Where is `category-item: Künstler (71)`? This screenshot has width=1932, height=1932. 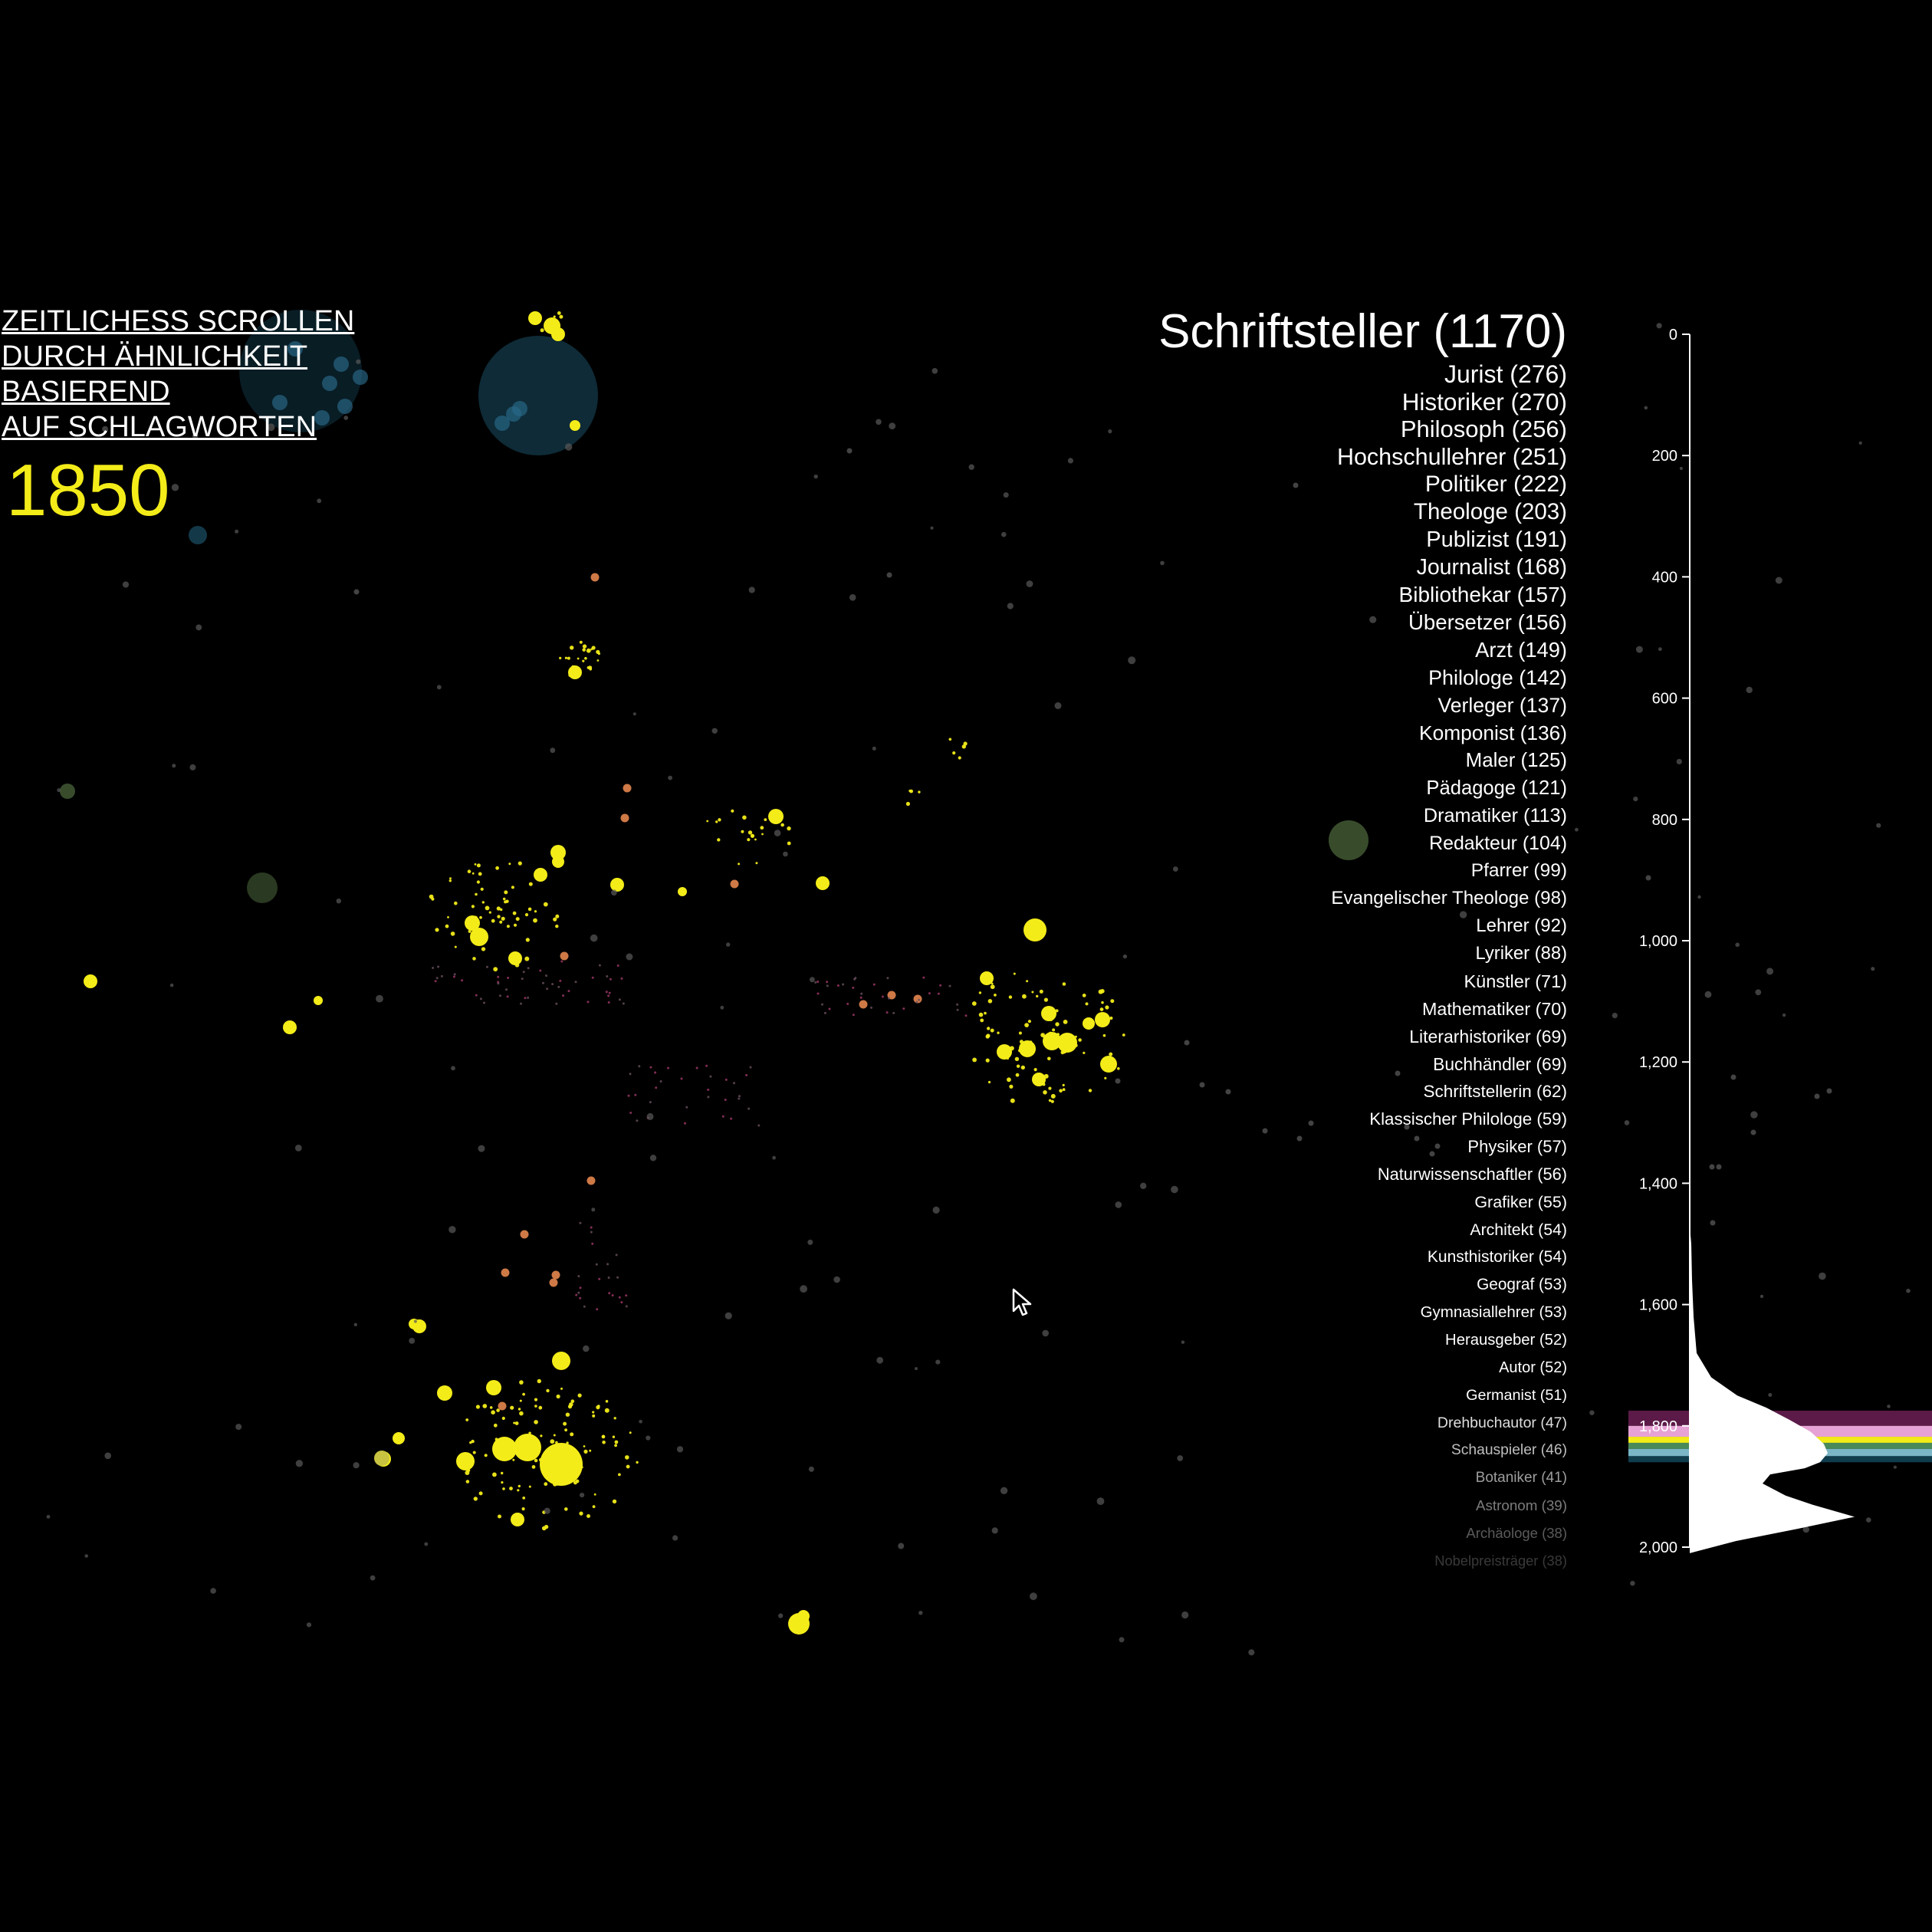
category-item: Künstler (71) is located at coordinates (1516, 981).